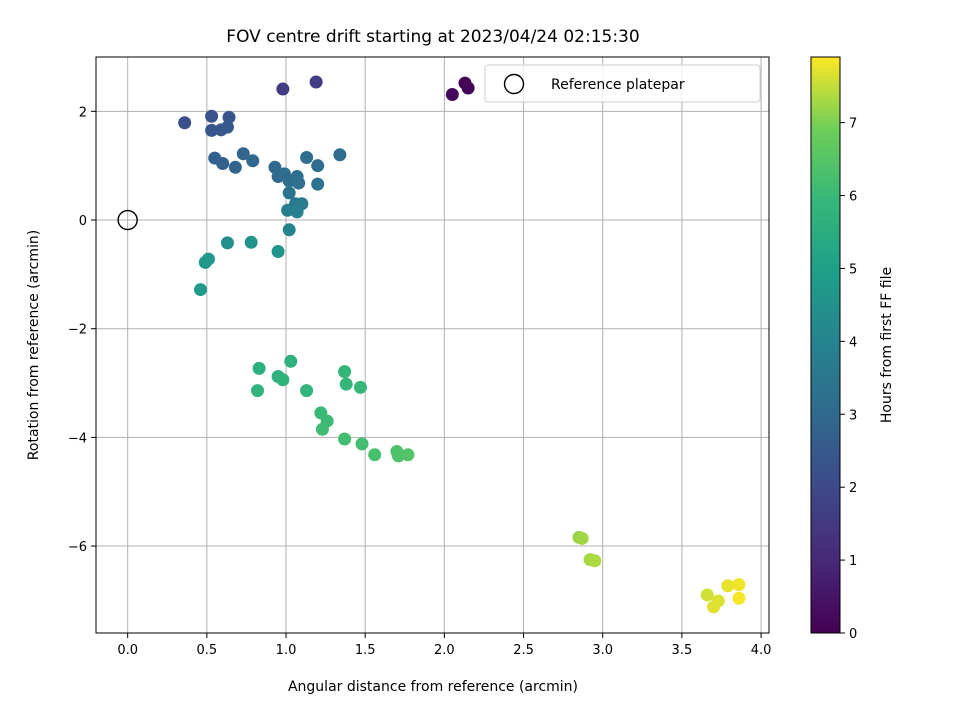  I want to click on colorbar-tick-label: 7, so click(853, 124).